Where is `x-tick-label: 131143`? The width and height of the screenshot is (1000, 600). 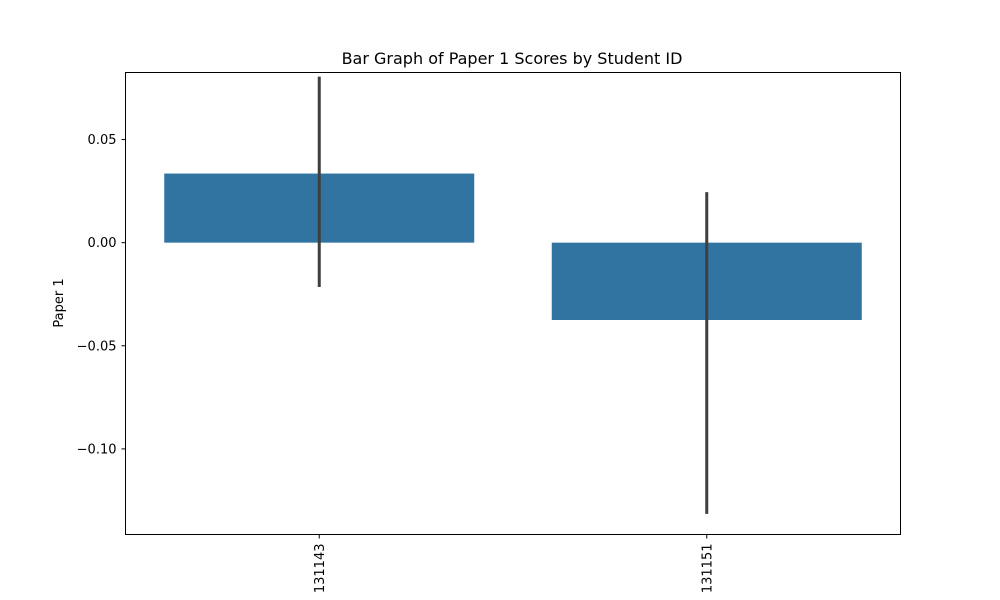 x-tick-label: 131143 is located at coordinates (320, 569).